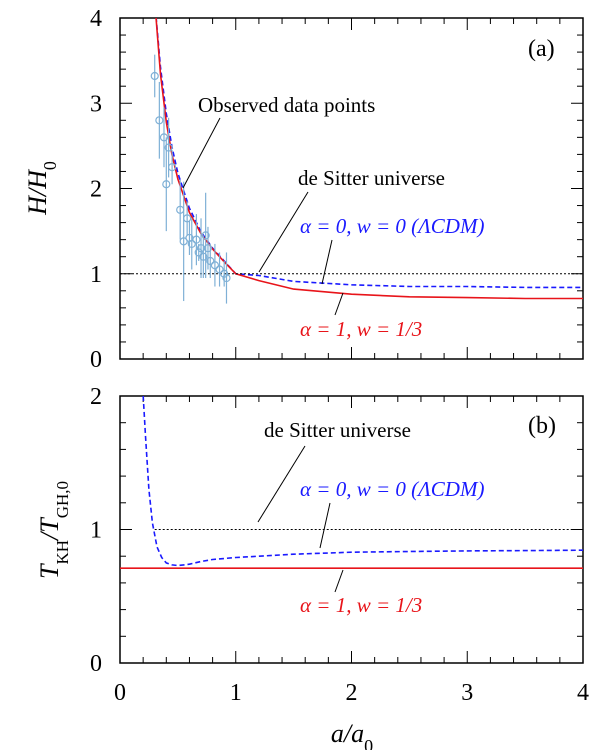 The height and width of the screenshot is (750, 593). I want to click on panel-a-alpha1-leader, so click(339, 304).